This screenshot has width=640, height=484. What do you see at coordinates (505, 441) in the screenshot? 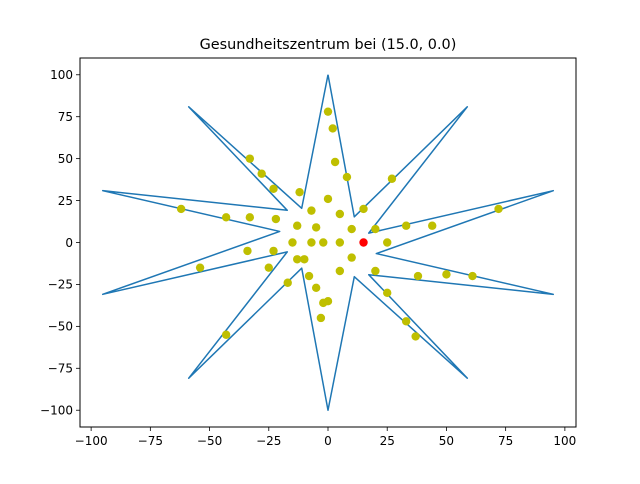
I see `x-tick-label: 75` at bounding box center [505, 441].